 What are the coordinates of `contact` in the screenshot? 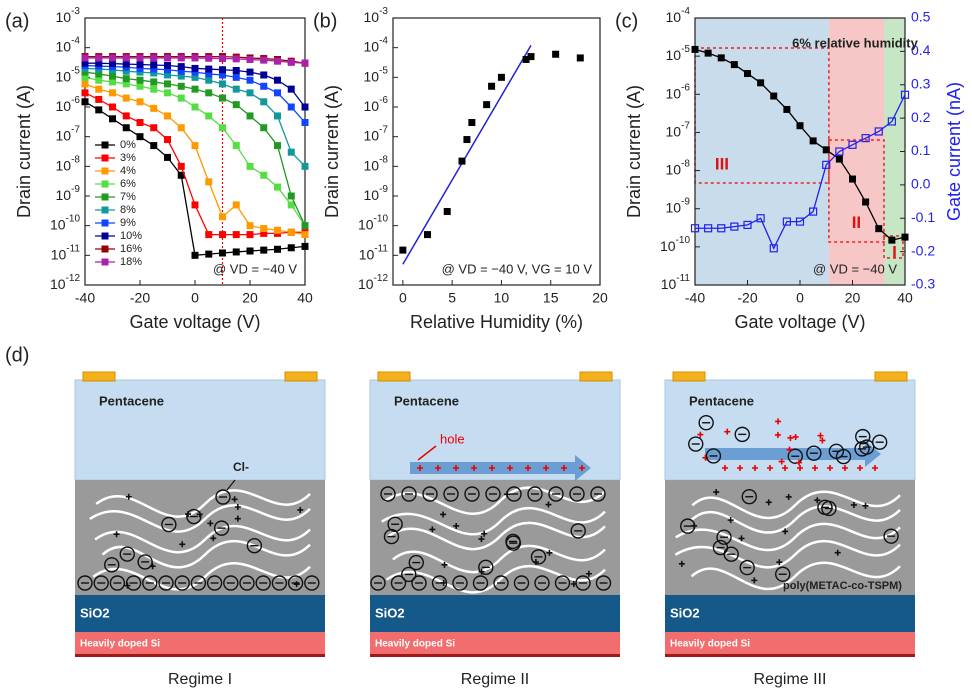 It's located at (99, 376).